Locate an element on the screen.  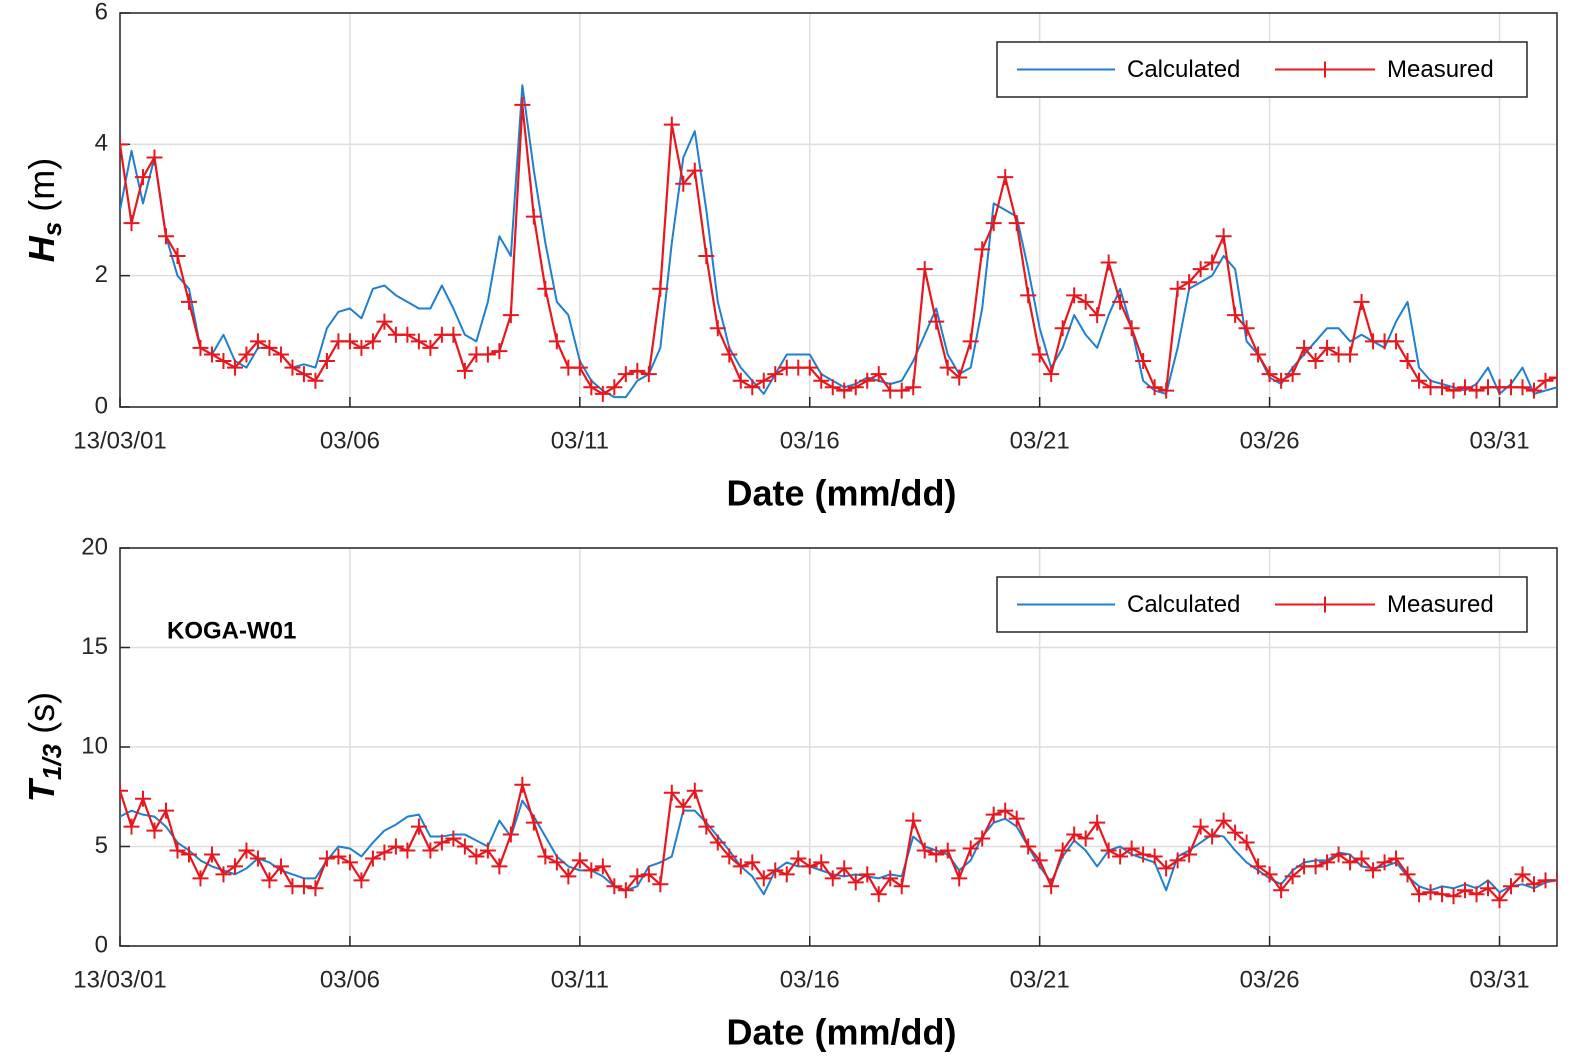
x-tick-label: 03/11 is located at coordinates (580, 979).